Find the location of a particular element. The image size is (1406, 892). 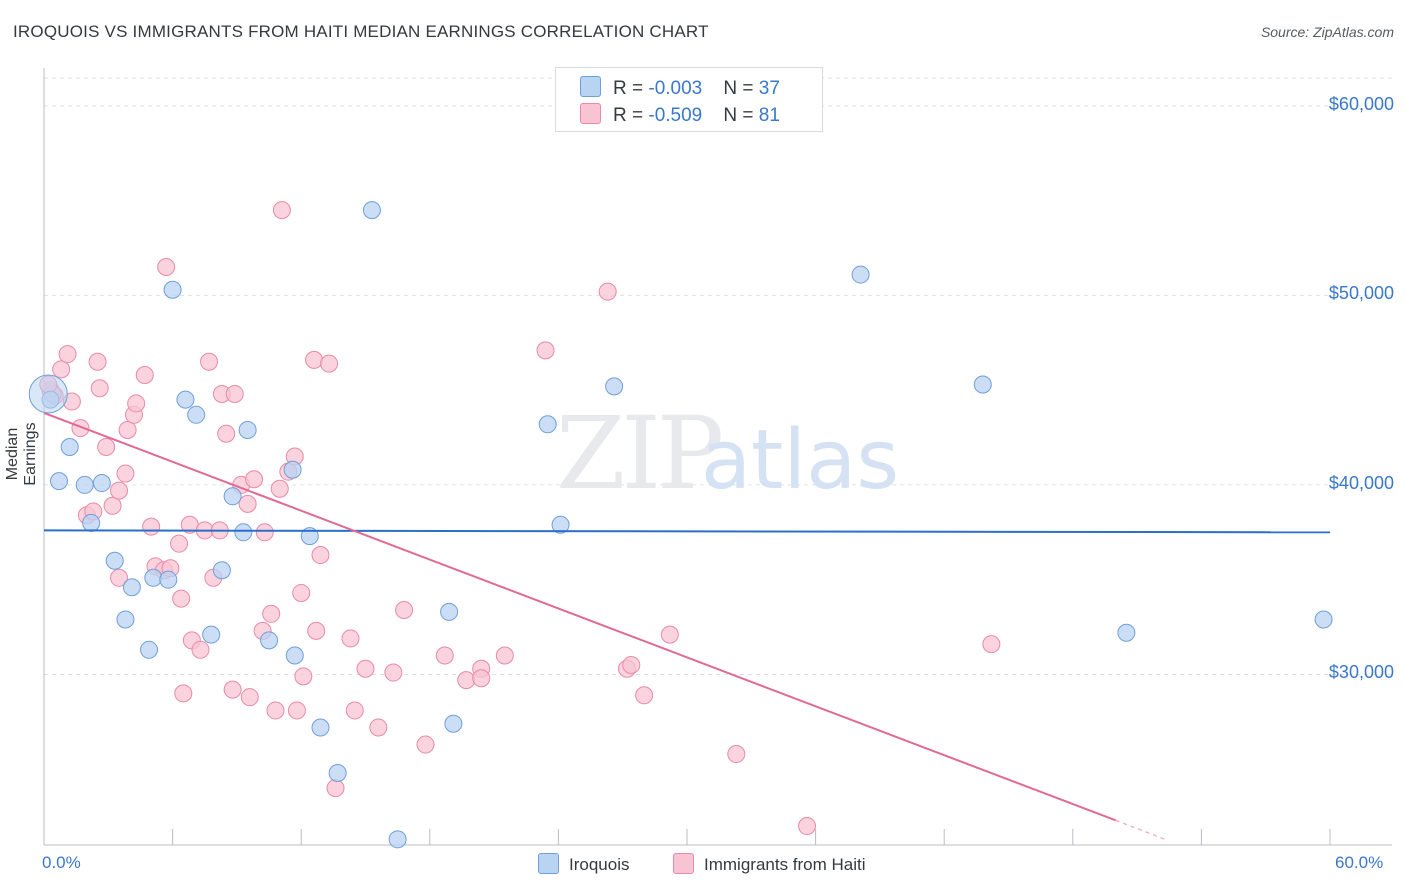

watermark: ZIP atlas is located at coordinates (727, 453).